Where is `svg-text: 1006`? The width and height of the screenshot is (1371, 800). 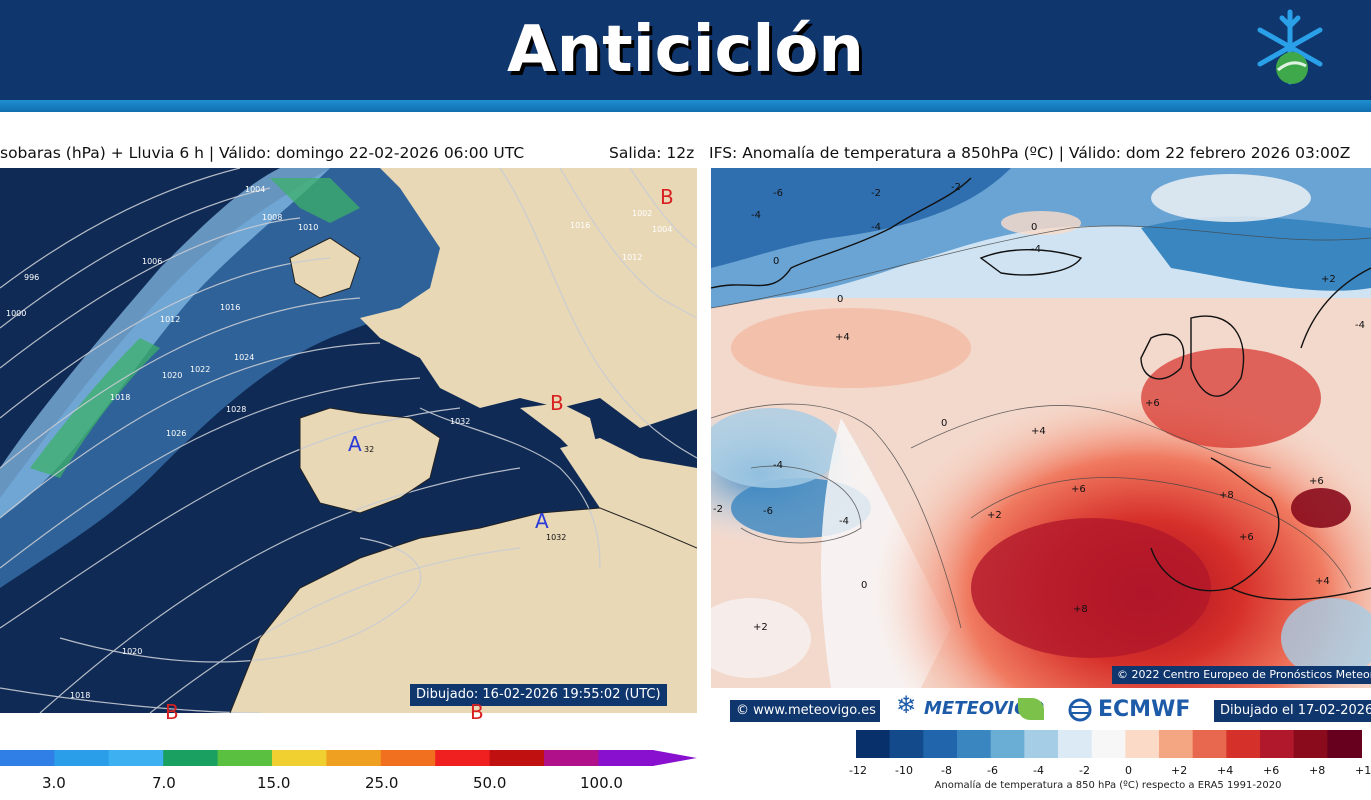
svg-text: 1006 is located at coordinates (152, 261).